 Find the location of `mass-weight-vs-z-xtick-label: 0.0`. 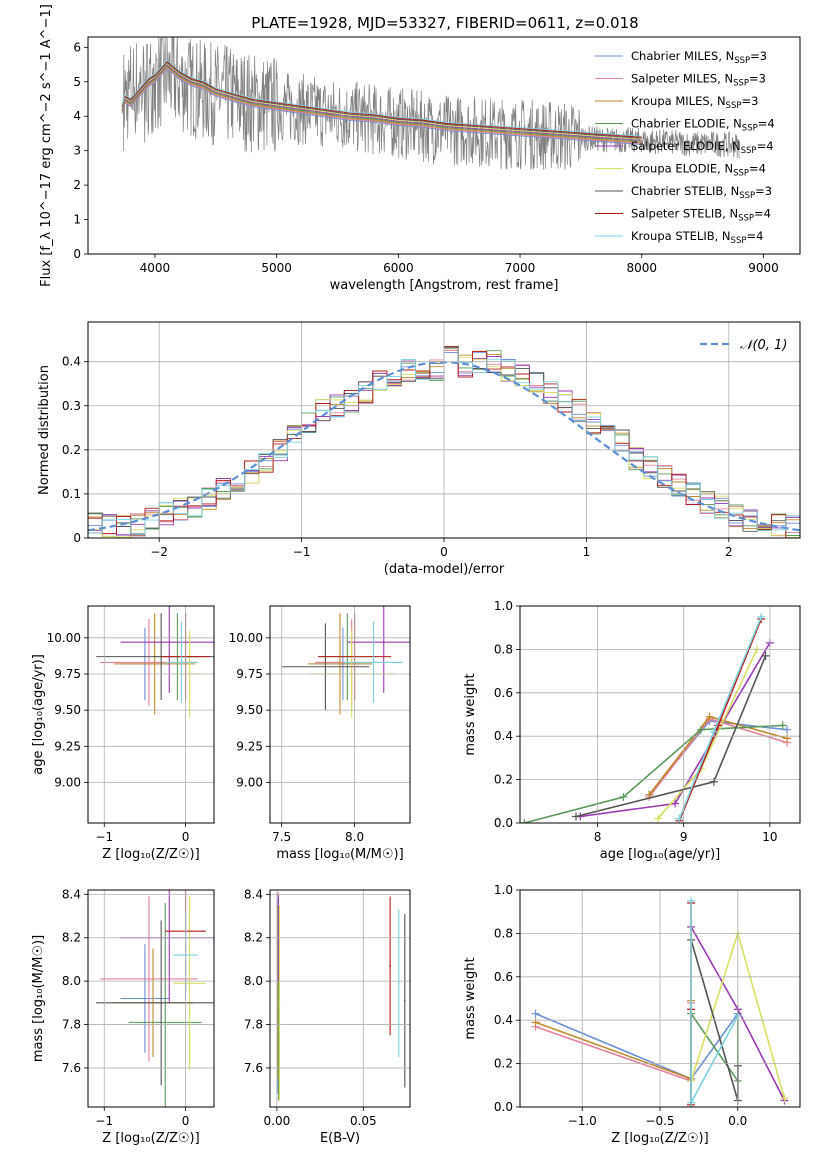

mass-weight-vs-z-xtick-label: 0.0 is located at coordinates (737, 1121).